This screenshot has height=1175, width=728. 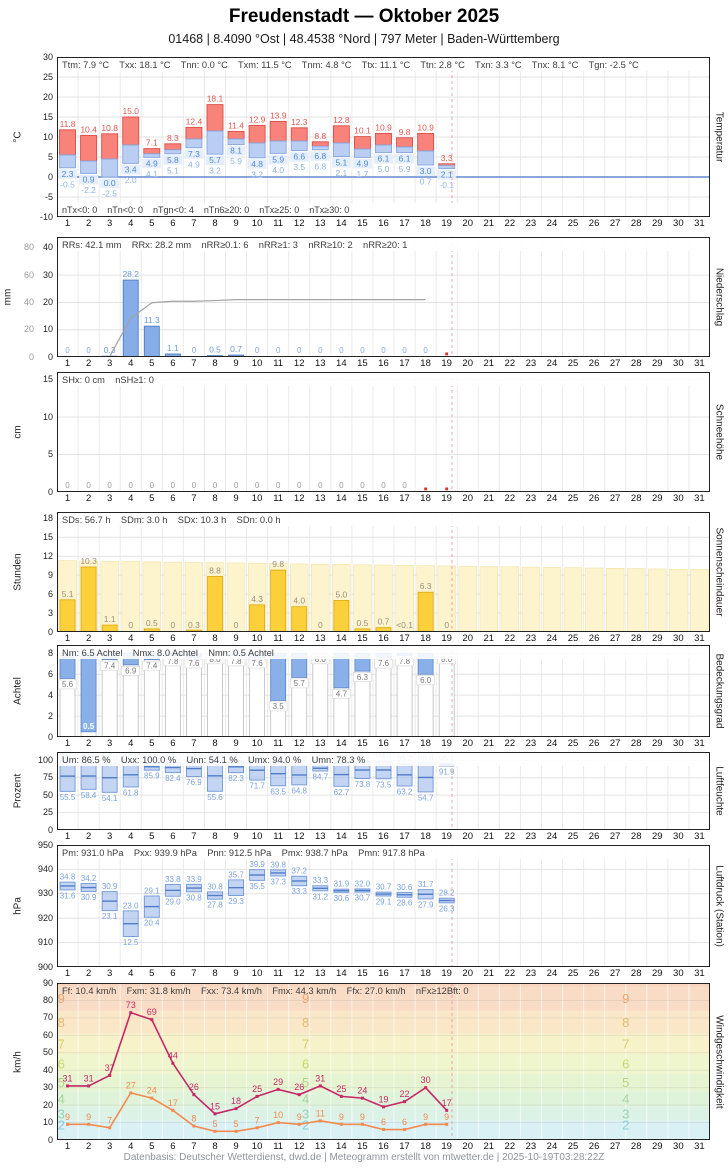 What do you see at coordinates (426, 586) in the screenshot?
I see `svg-text: 6.3` at bounding box center [426, 586].